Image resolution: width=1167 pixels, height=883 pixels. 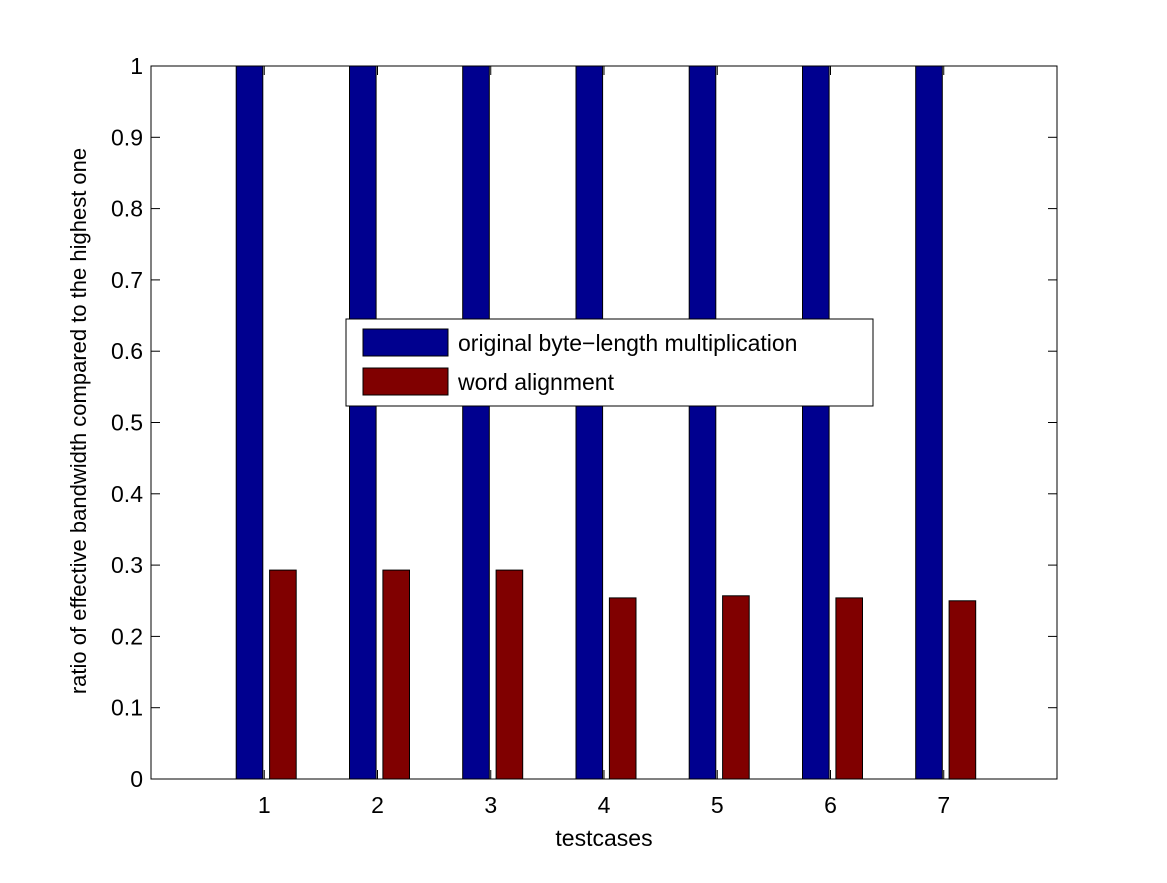 What do you see at coordinates (127, 565) in the screenshot?
I see `y-tick-label: 0.3` at bounding box center [127, 565].